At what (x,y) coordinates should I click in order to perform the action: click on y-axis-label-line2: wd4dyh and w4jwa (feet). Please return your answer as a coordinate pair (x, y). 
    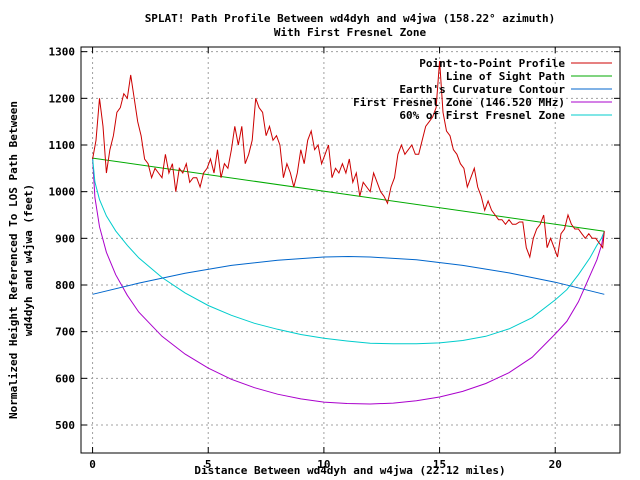
    Looking at the image, I should click on (28, 260).